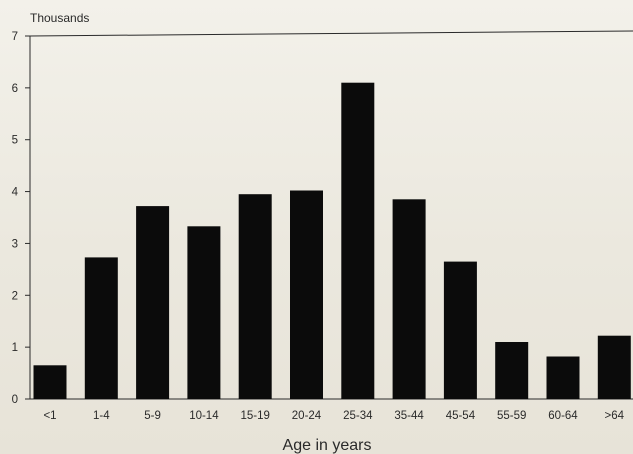  Describe the element at coordinates (21, 218) in the screenshot. I see `y-axis-ticks: 0 1 2 3 4 5 6 7` at that location.